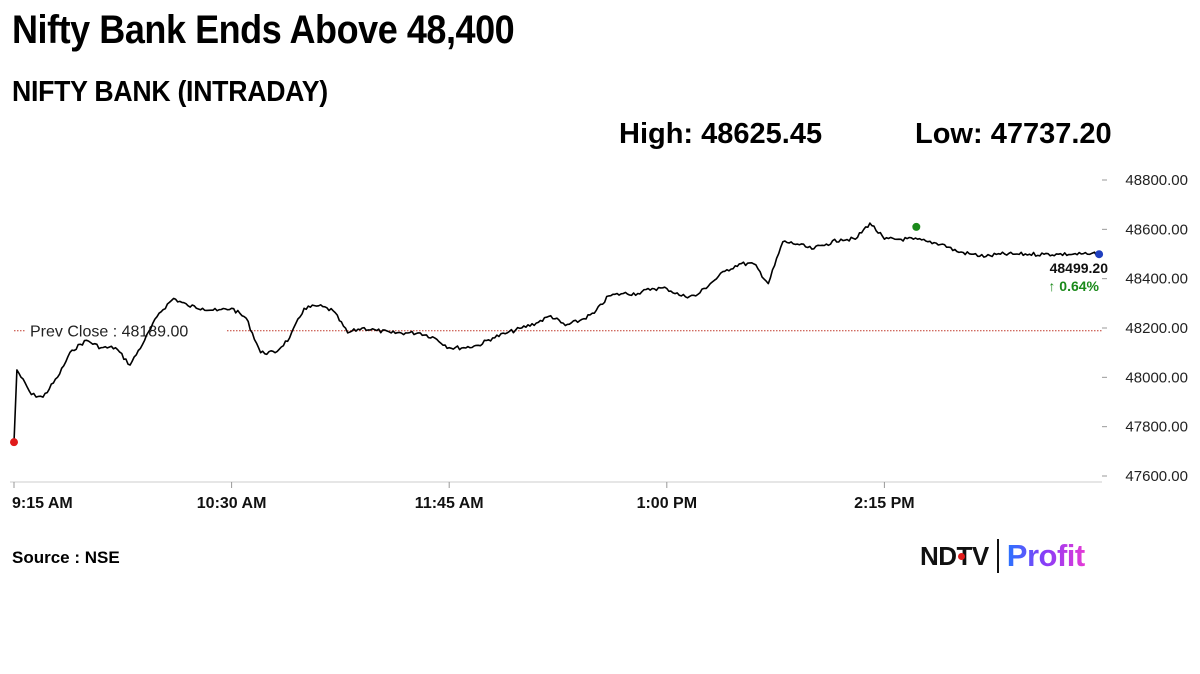  Describe the element at coordinates (1156, 377) in the screenshot. I see `y-tick-label: 48000.00` at that location.